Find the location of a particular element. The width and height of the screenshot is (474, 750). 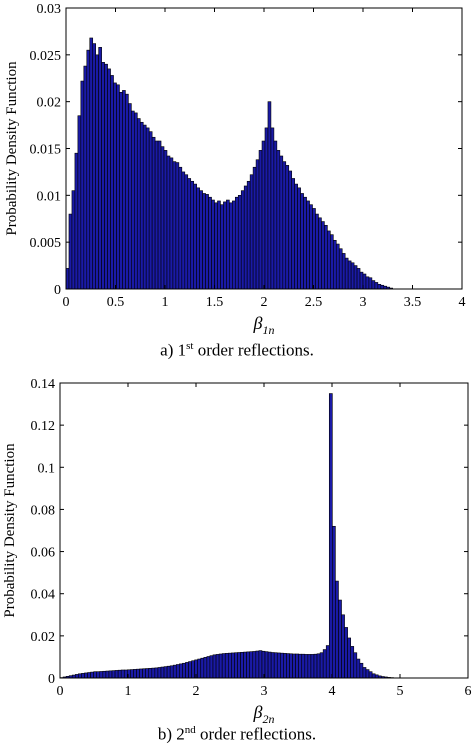

y-axis-label: Probability Density Function is located at coordinates (10, 530).